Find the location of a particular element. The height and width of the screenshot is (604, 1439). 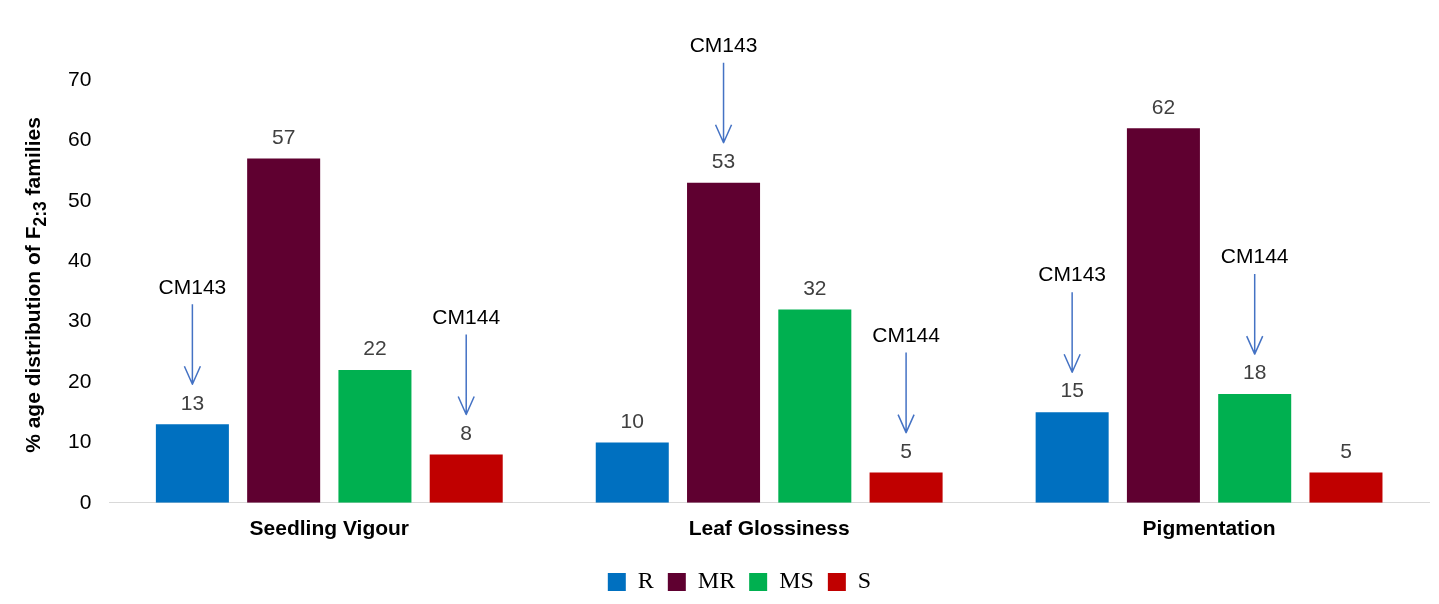

y-tick-label: 10 is located at coordinates (80, 441).